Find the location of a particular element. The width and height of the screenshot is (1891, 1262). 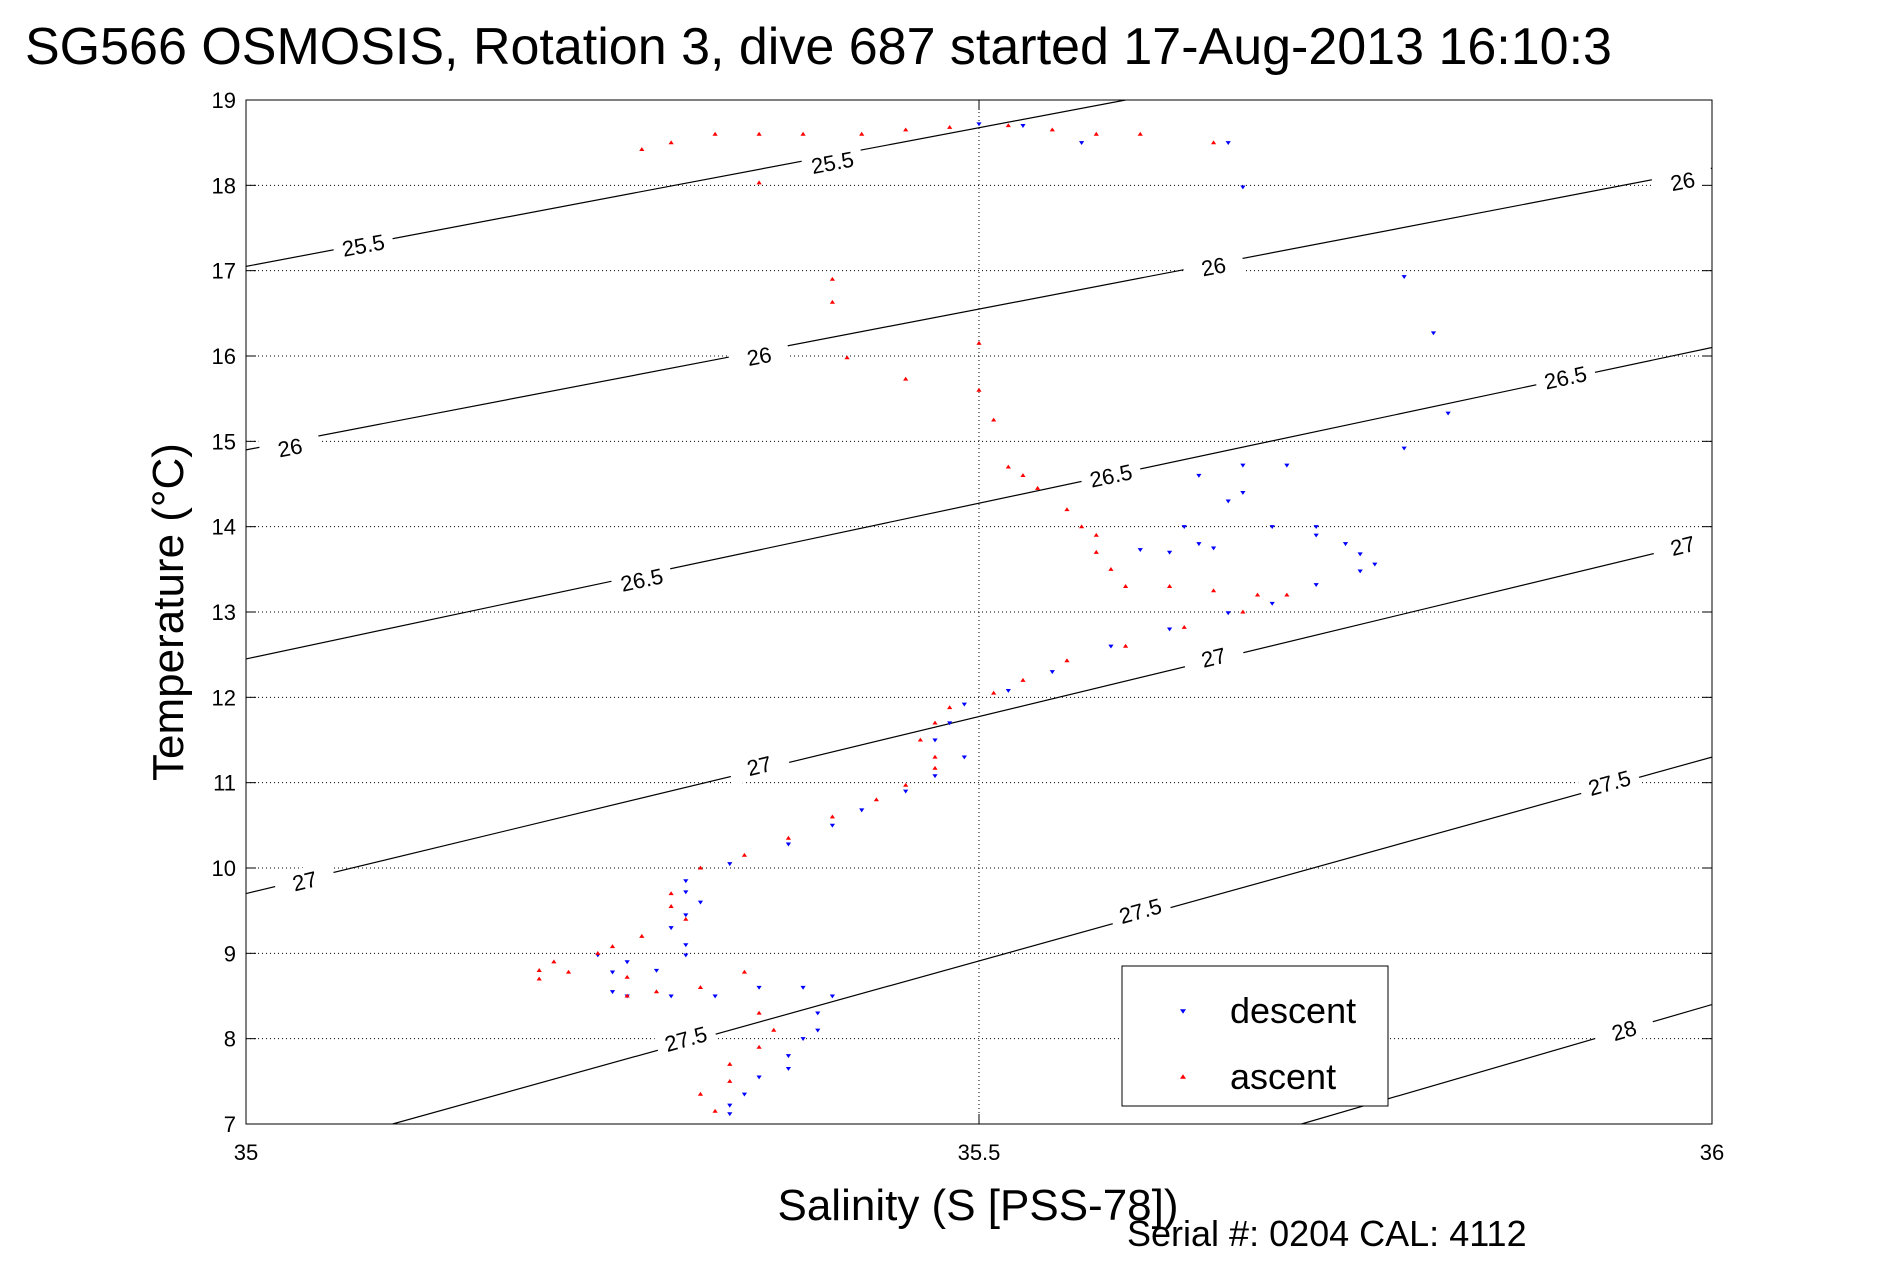

y-tick-label: 8 is located at coordinates (230, 1039).